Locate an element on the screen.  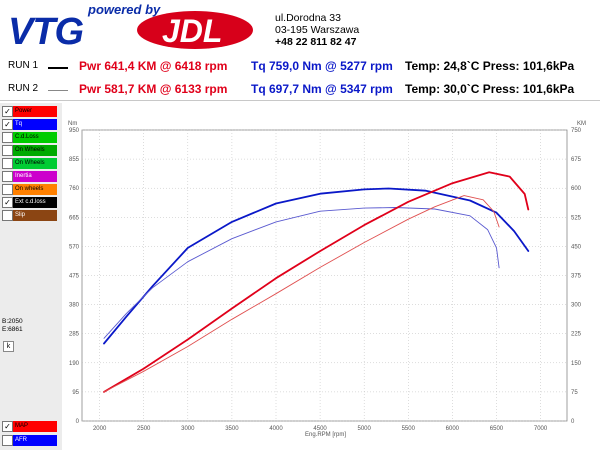
legend-item-cd-loss: C.d.Loss is located at coordinates (31, 137).